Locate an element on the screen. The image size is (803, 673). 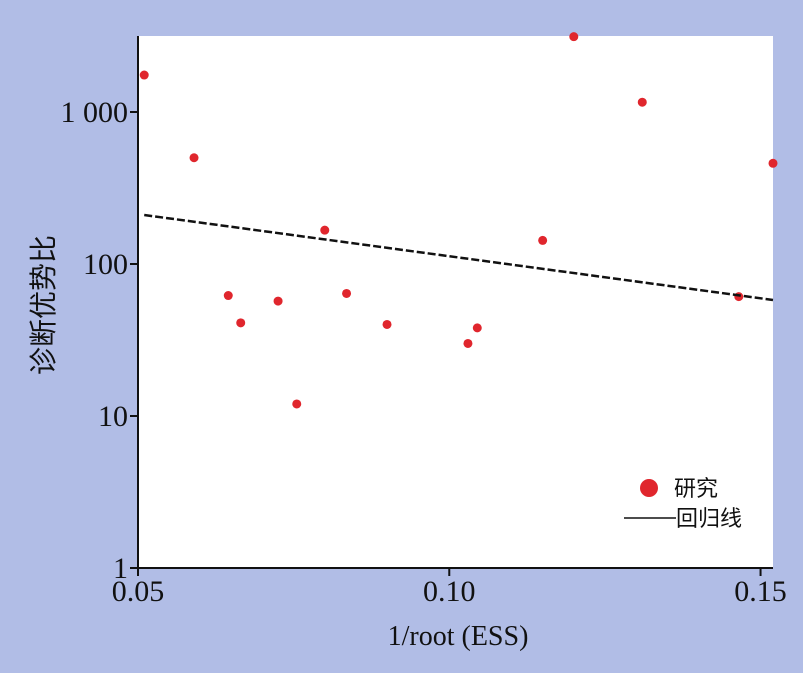
y-tick-label: 1 is located at coordinates (120, 568).